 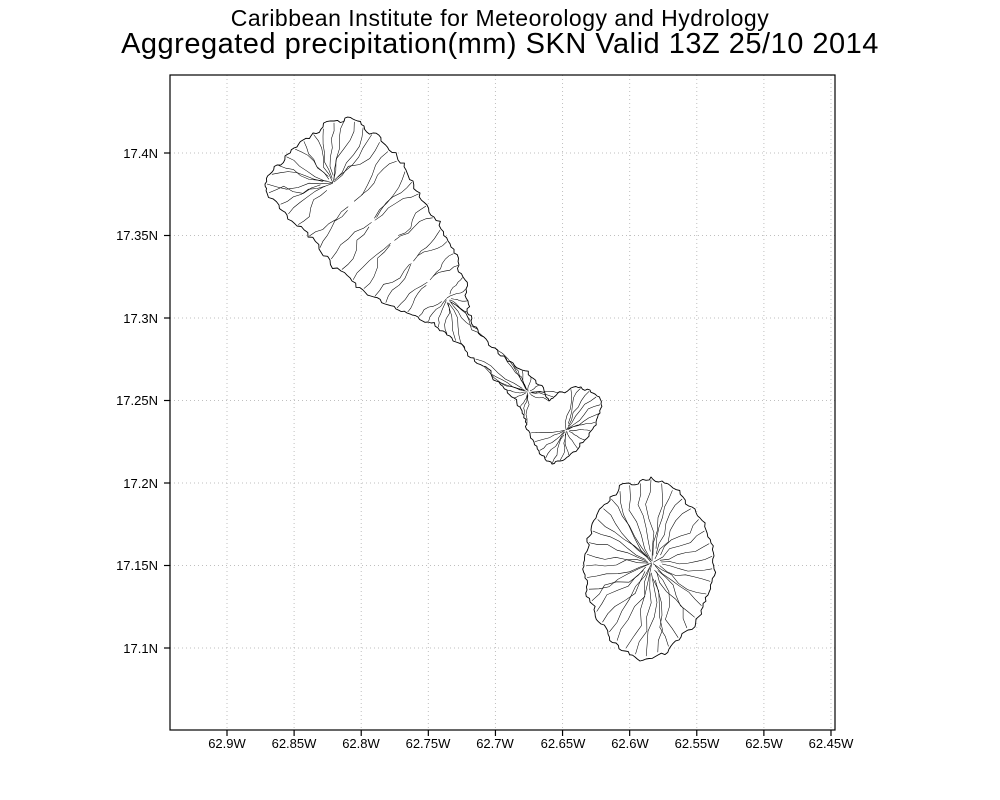 I want to click on lat-tick-label: 17.4N, so click(x=140, y=153).